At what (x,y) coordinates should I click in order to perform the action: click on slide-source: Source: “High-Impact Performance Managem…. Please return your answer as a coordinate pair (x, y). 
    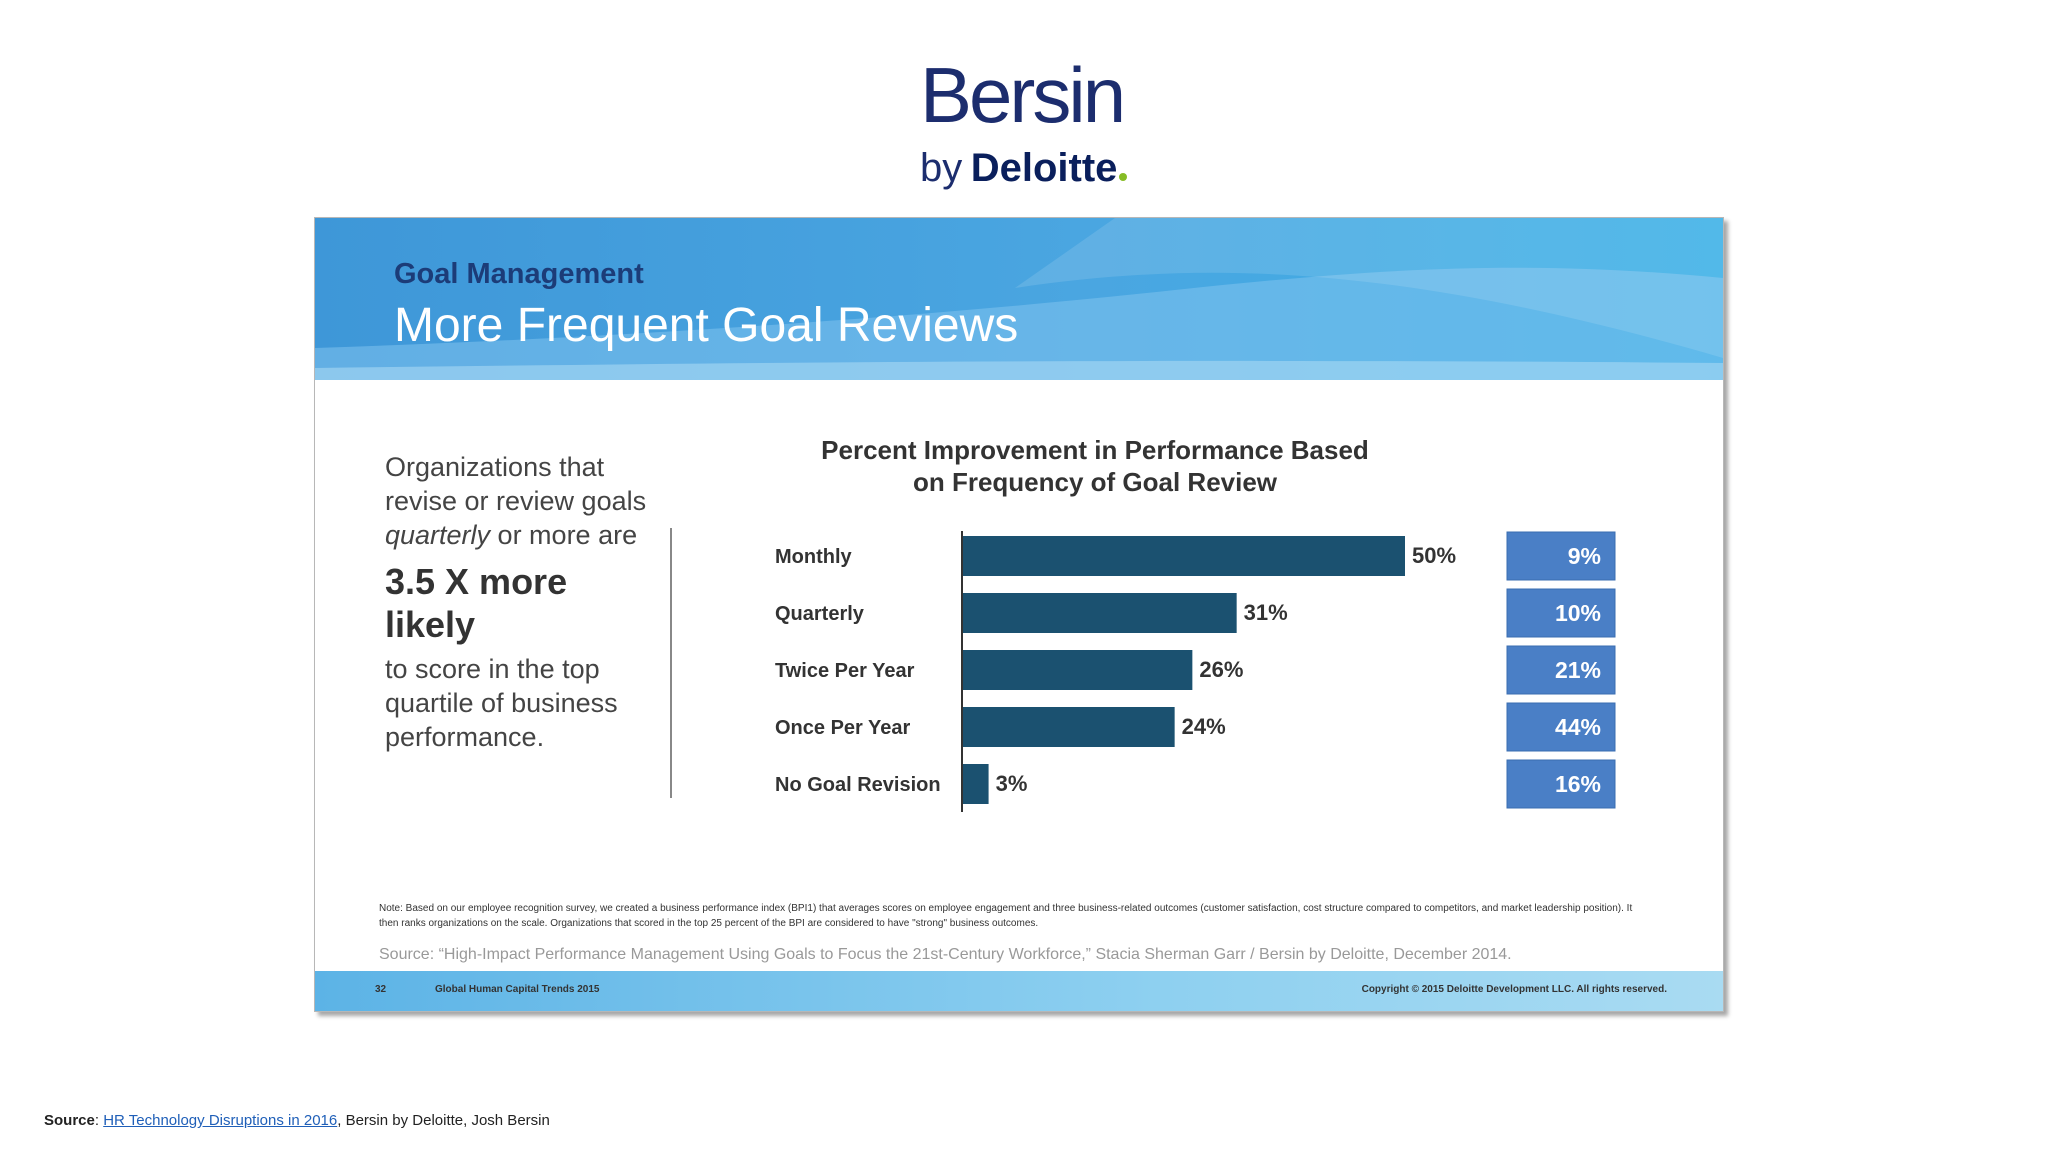
    Looking at the image, I should click on (945, 954).